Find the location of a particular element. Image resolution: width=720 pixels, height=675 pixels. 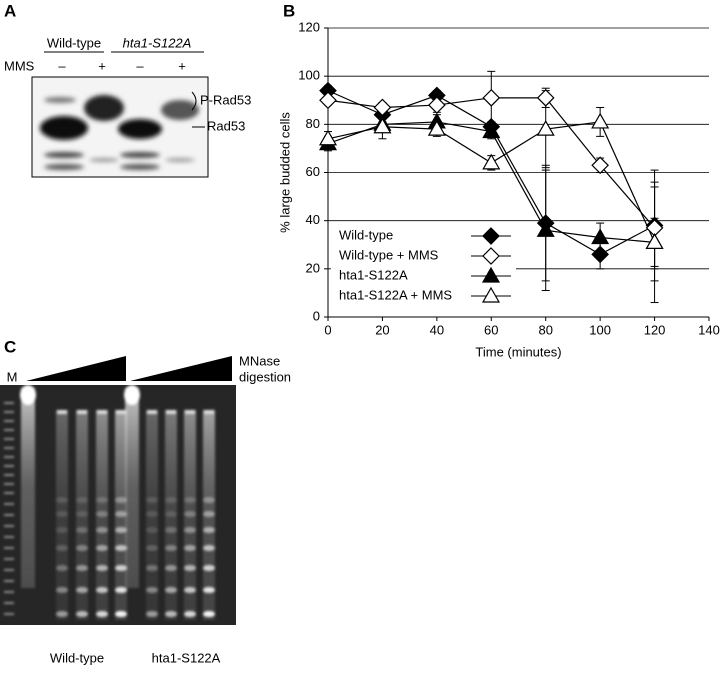

y-tick-label: 100 is located at coordinates (309, 75).